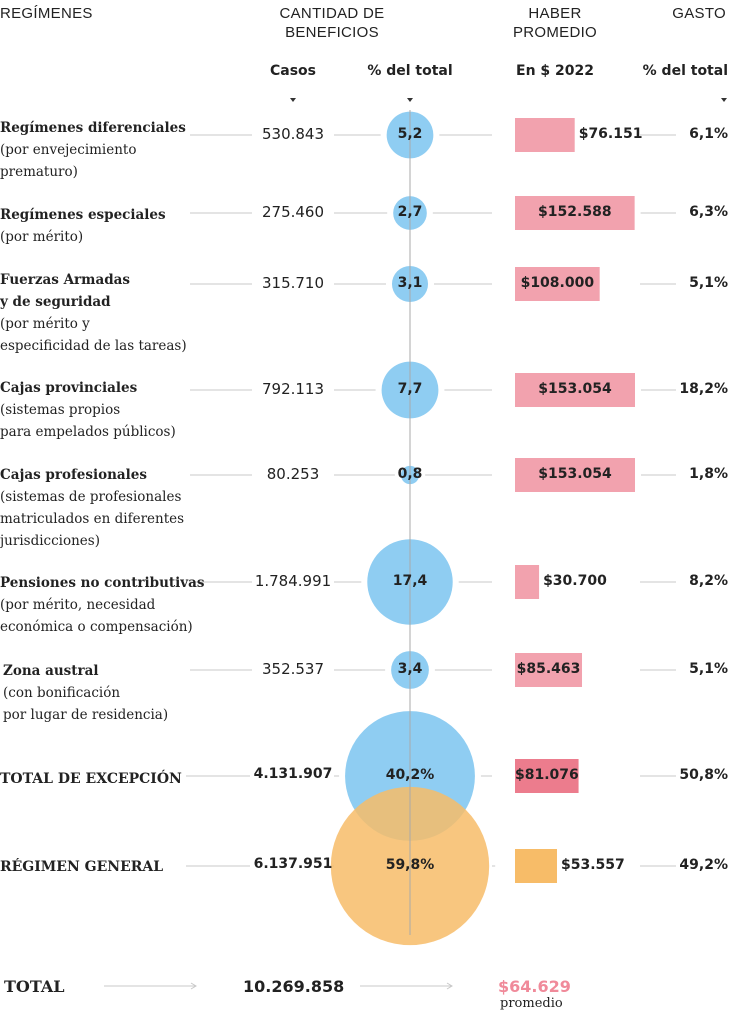 This screenshot has width=730, height=1024. I want to click on row-desc: (por mérito), so click(42, 237).